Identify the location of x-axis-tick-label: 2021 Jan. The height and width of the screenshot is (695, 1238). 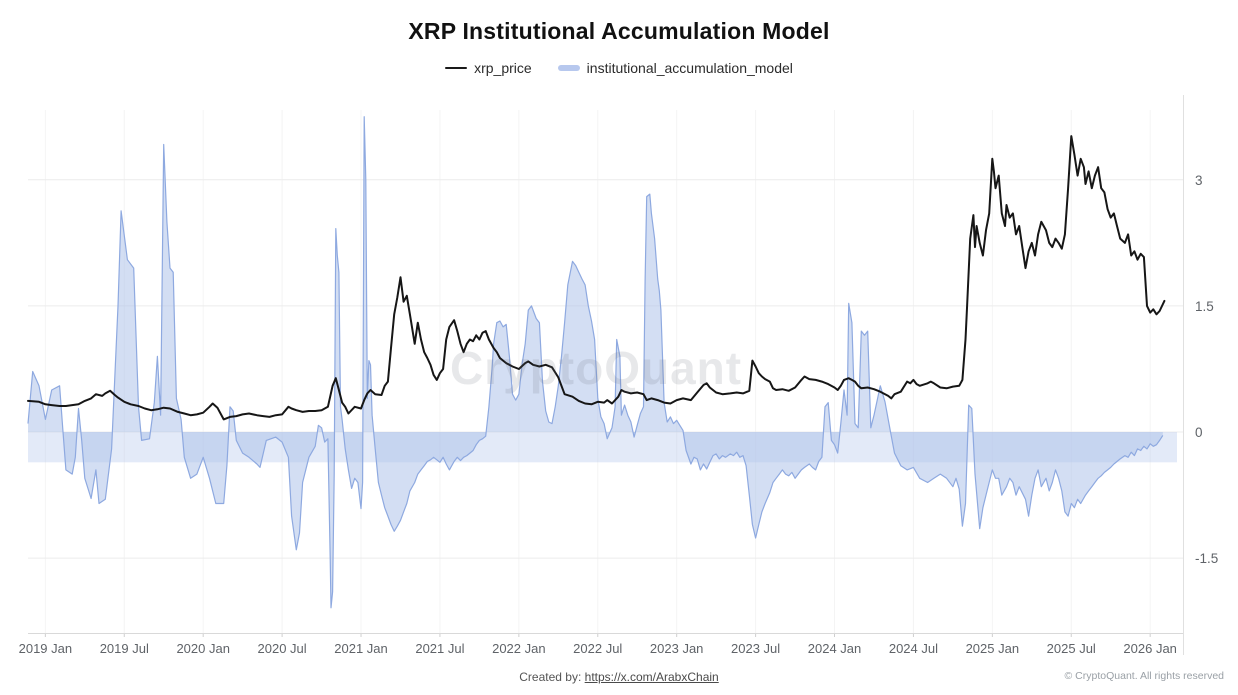
(361, 648).